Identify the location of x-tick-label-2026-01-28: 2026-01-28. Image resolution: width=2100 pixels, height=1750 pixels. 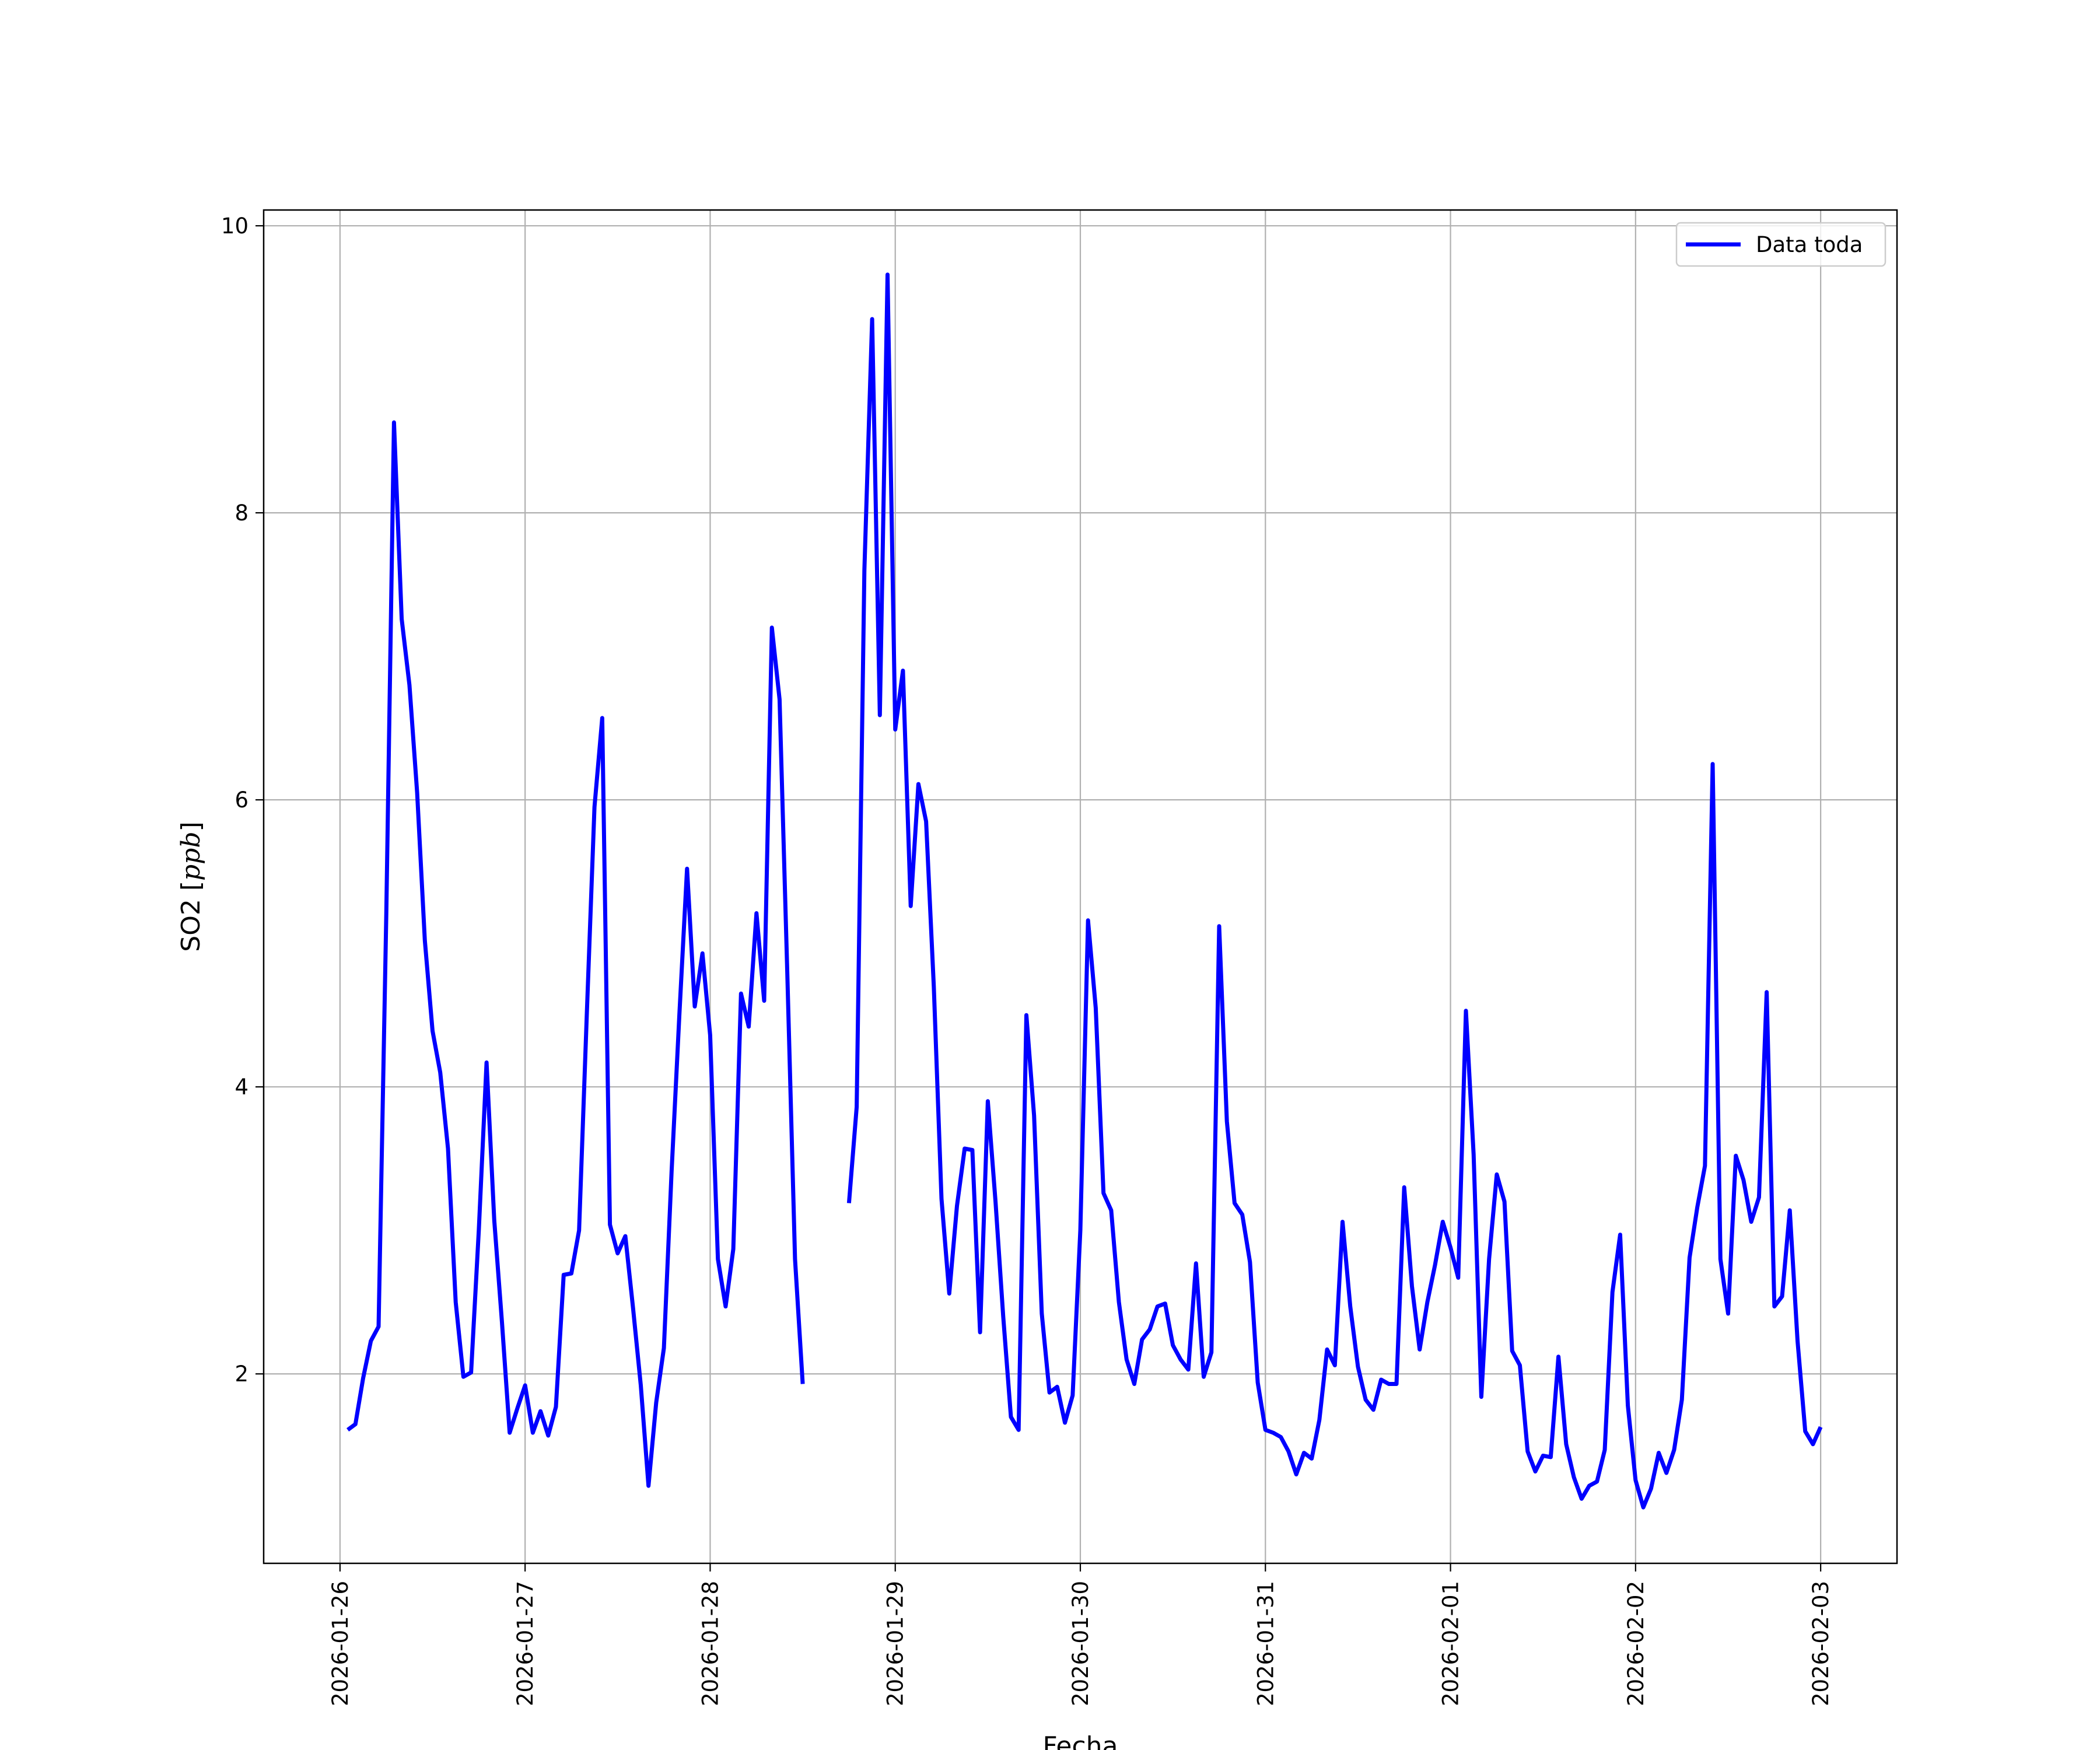
(710, 1643).